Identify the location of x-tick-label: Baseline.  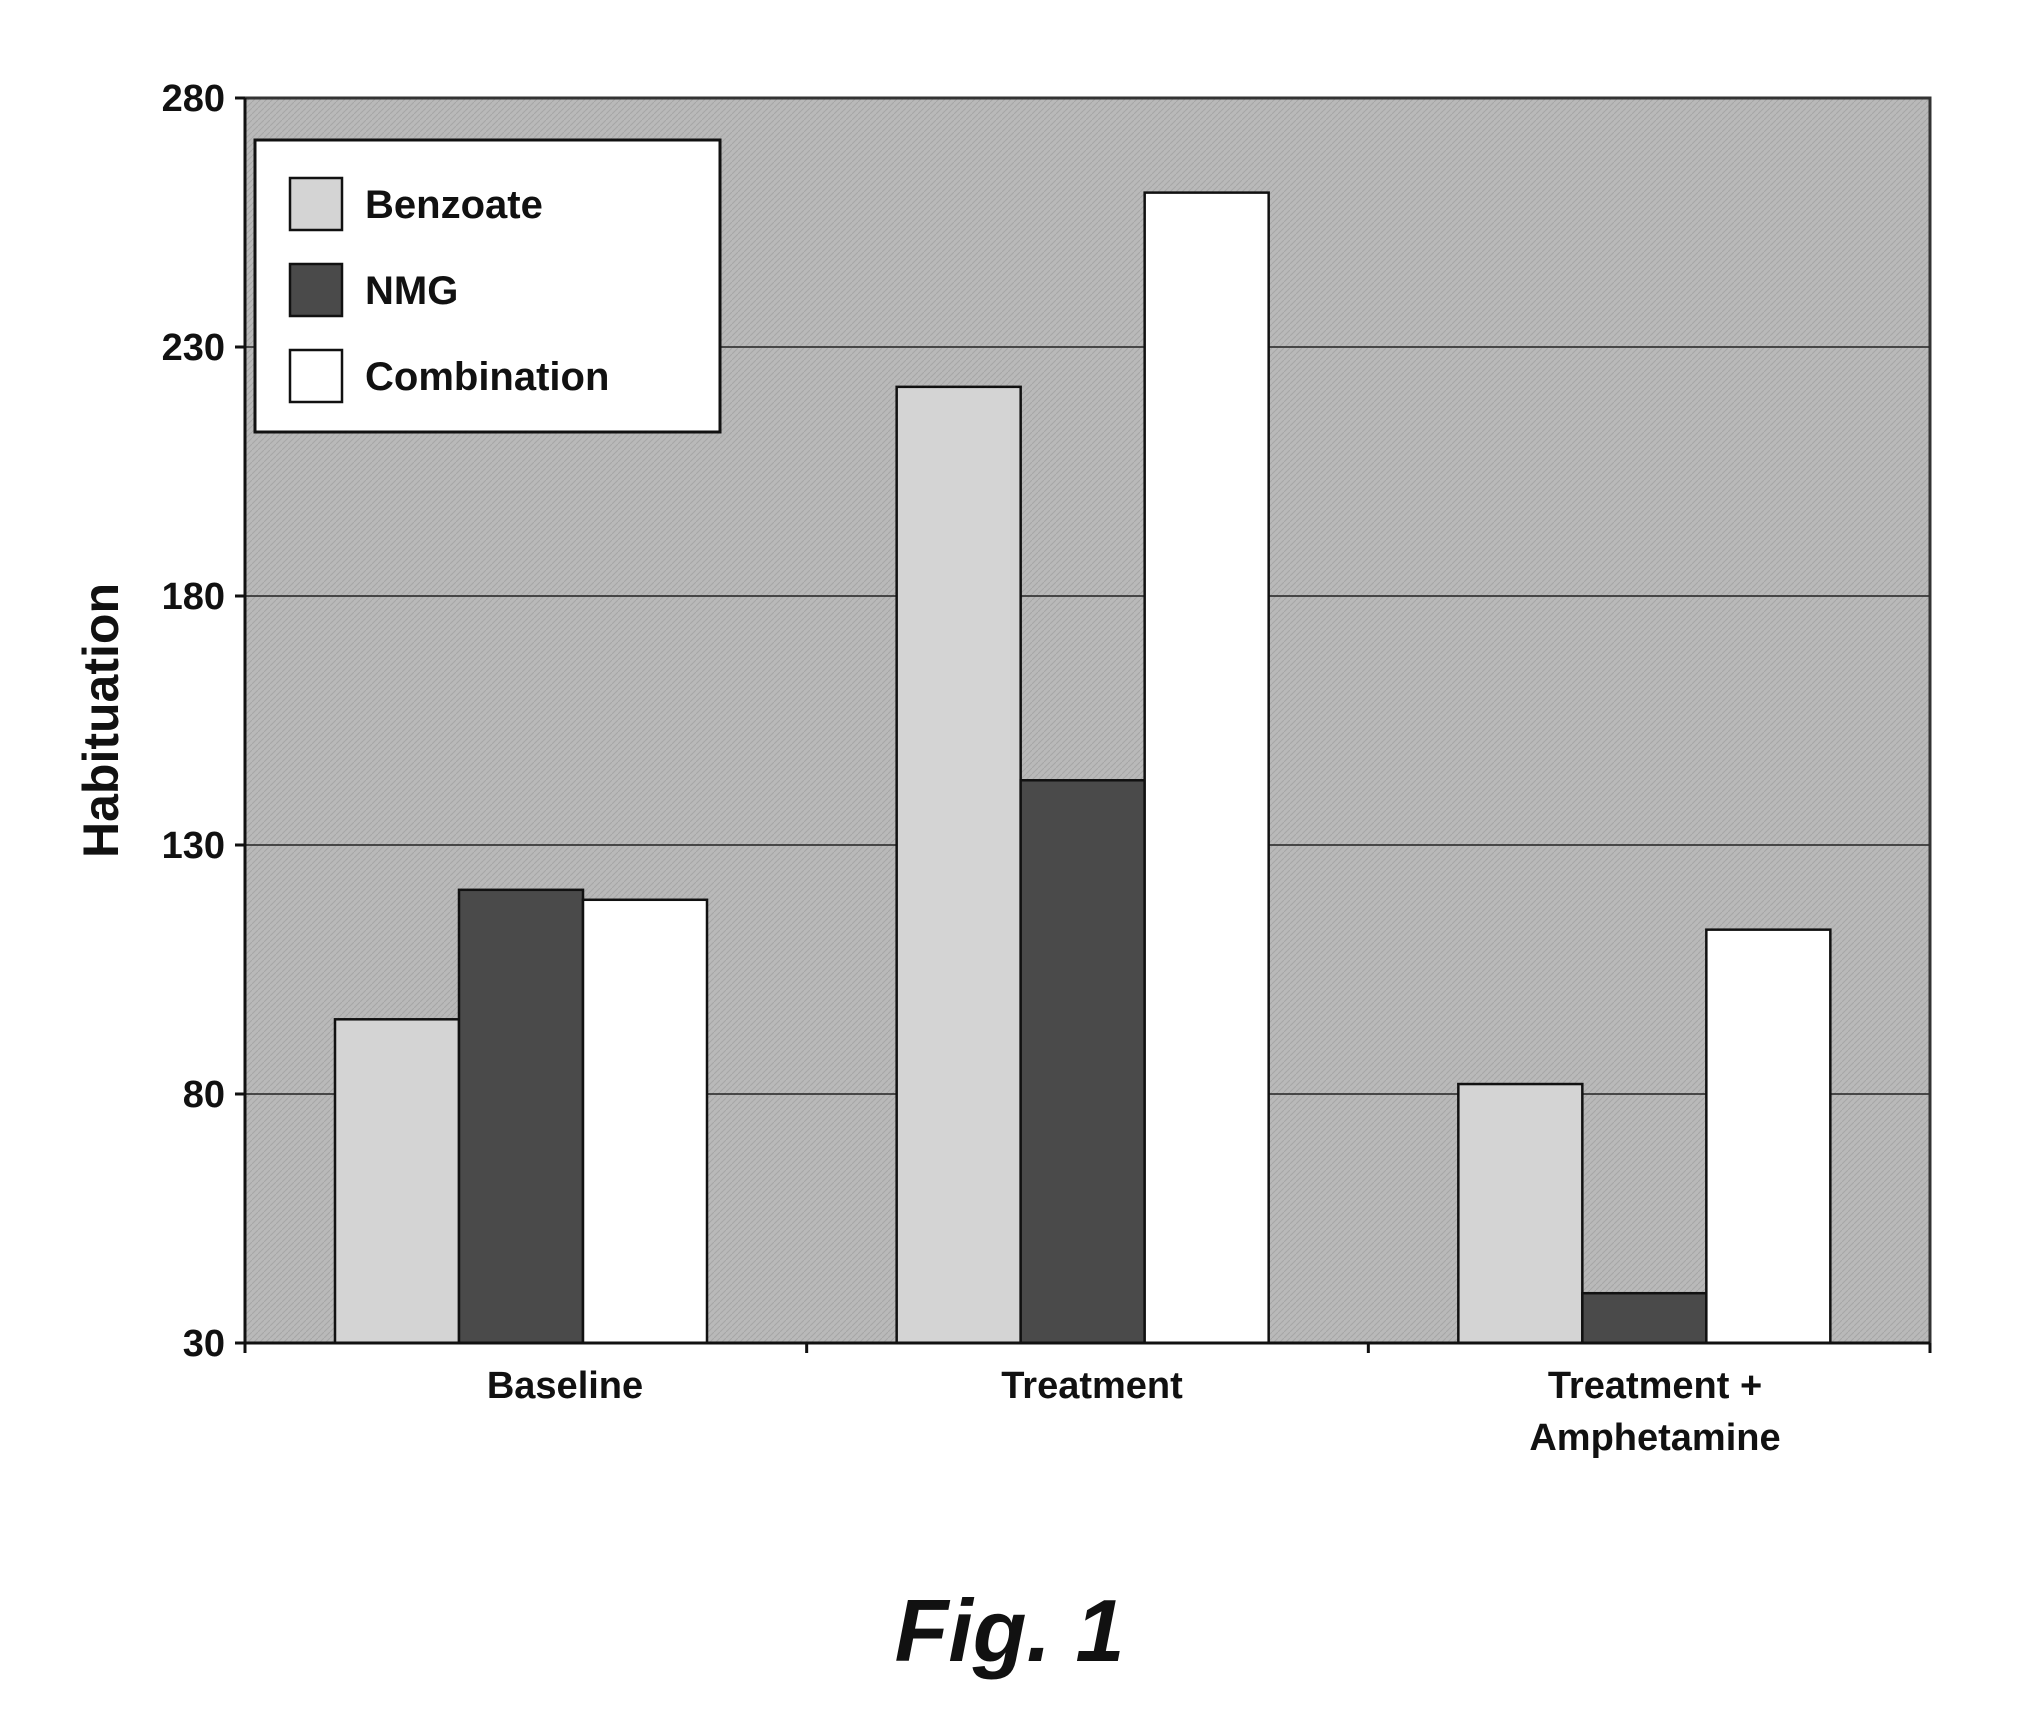
(565, 1386).